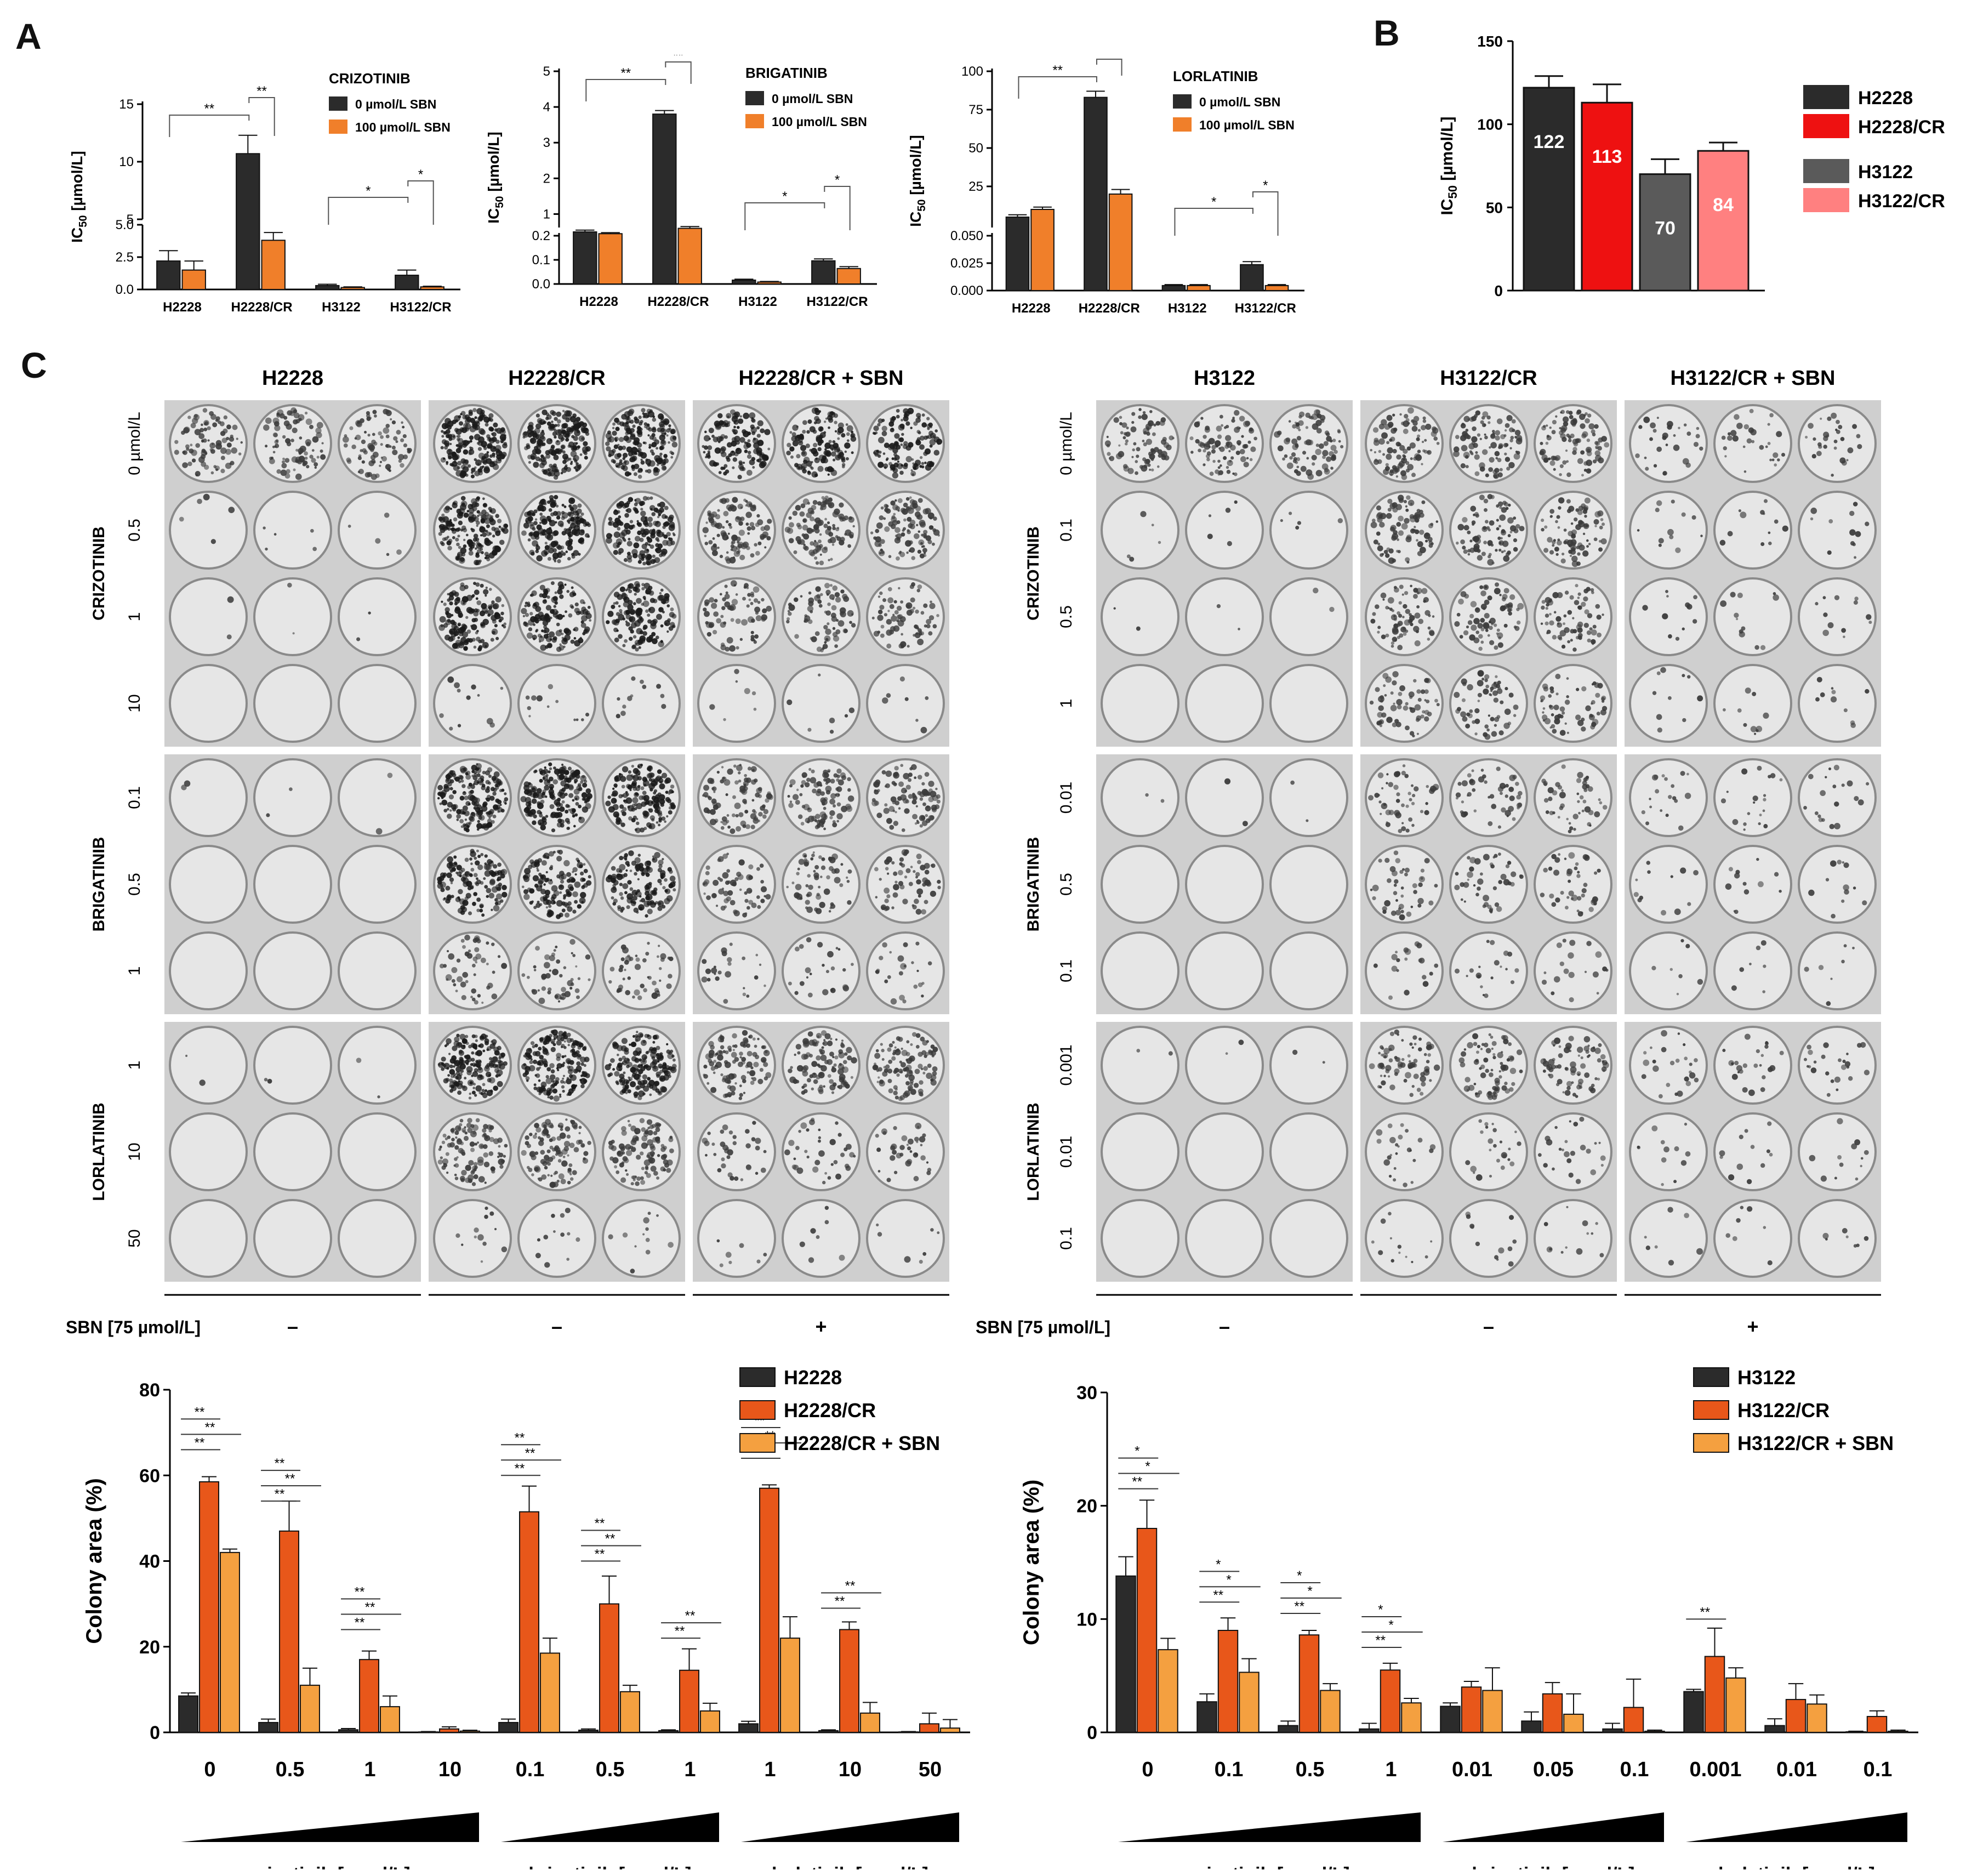 This screenshot has height=1876, width=1966. Describe the element at coordinates (99, 885) in the screenshot. I see `drug-label: BRIGATINIB` at that location.